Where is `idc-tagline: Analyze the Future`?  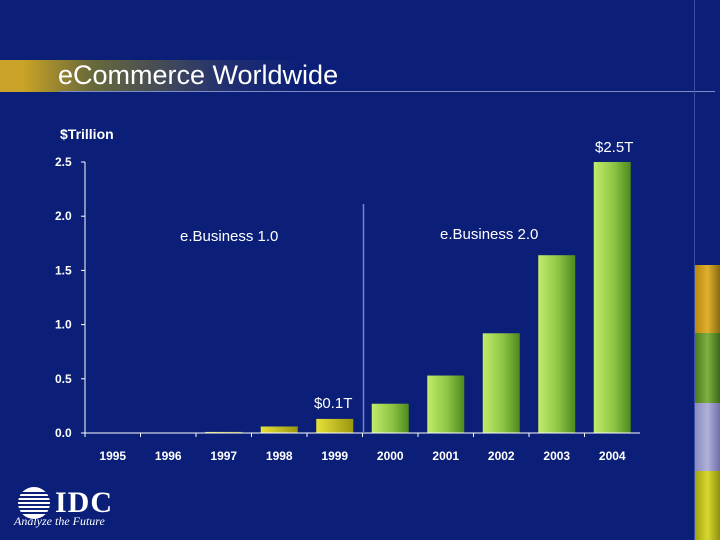 idc-tagline: Analyze the Future is located at coordinates (59, 521).